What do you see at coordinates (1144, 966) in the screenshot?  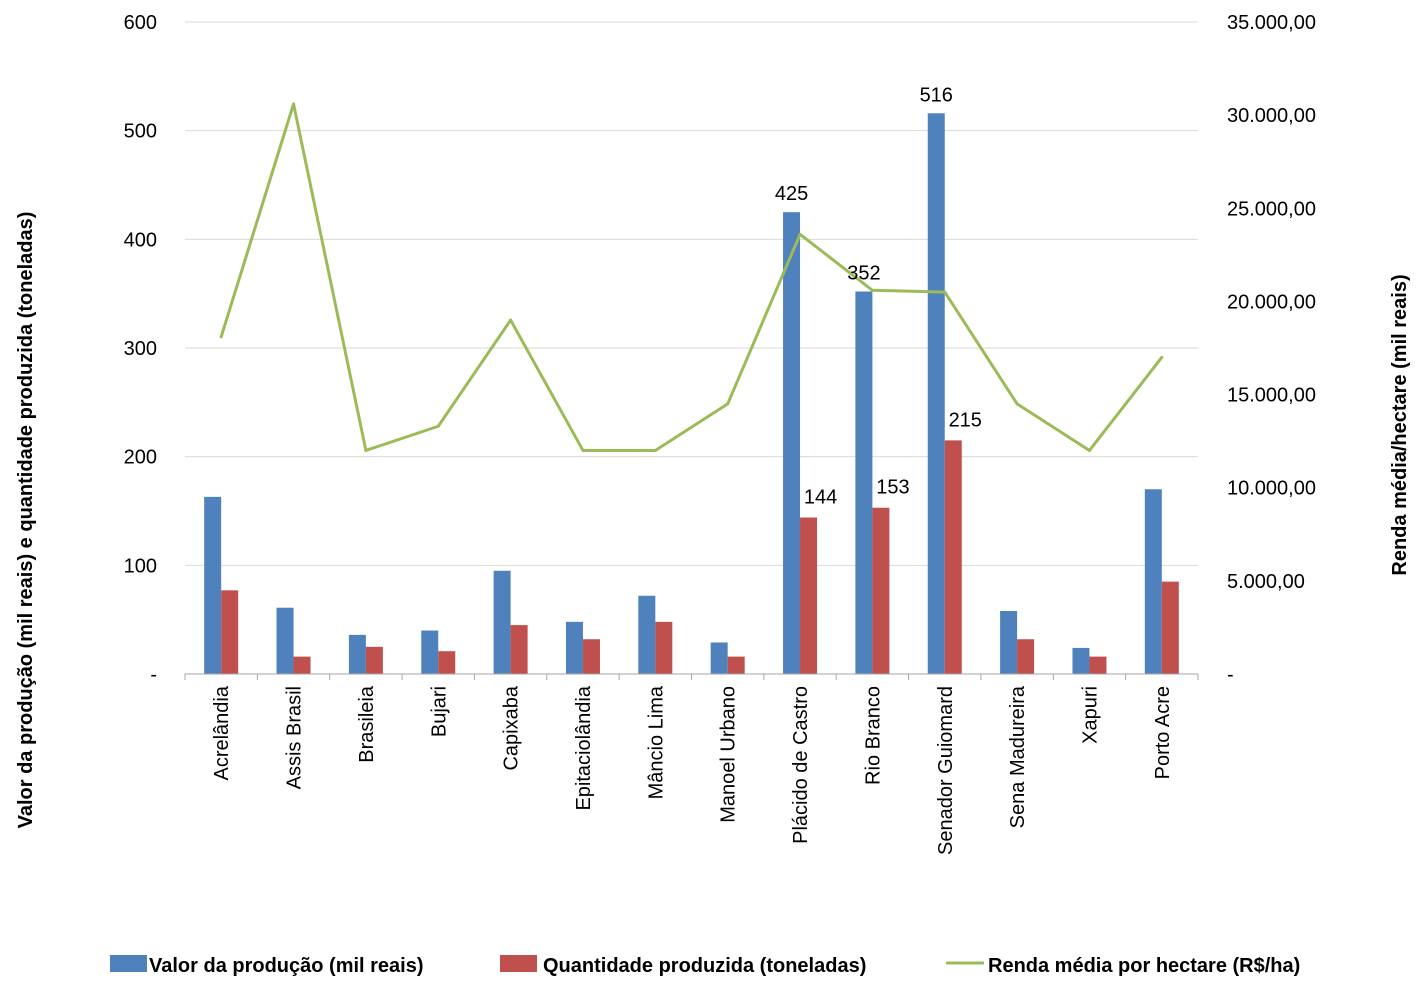 I see `legend-label-renda: Renda média por hectare (R$/ha)` at bounding box center [1144, 966].